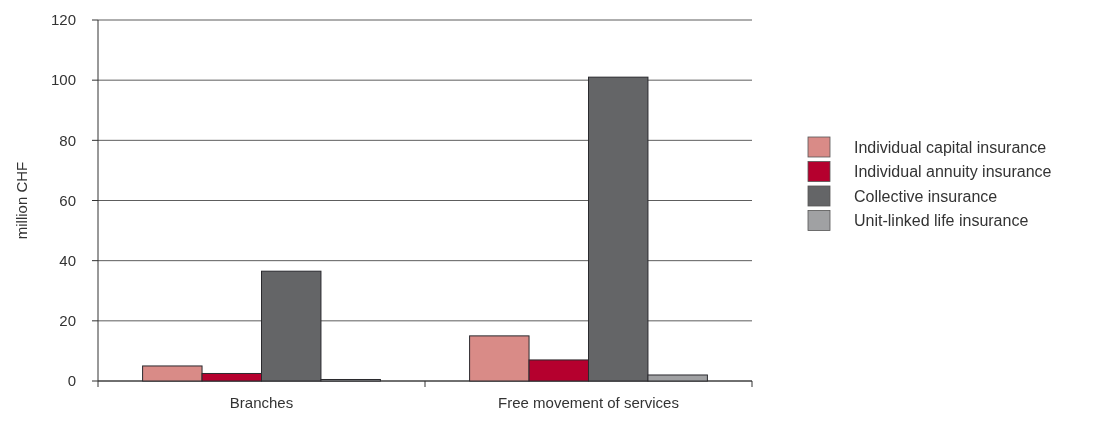 The height and width of the screenshot is (425, 1112). What do you see at coordinates (67, 200) in the screenshot?
I see `y-tick-label: 60` at bounding box center [67, 200].